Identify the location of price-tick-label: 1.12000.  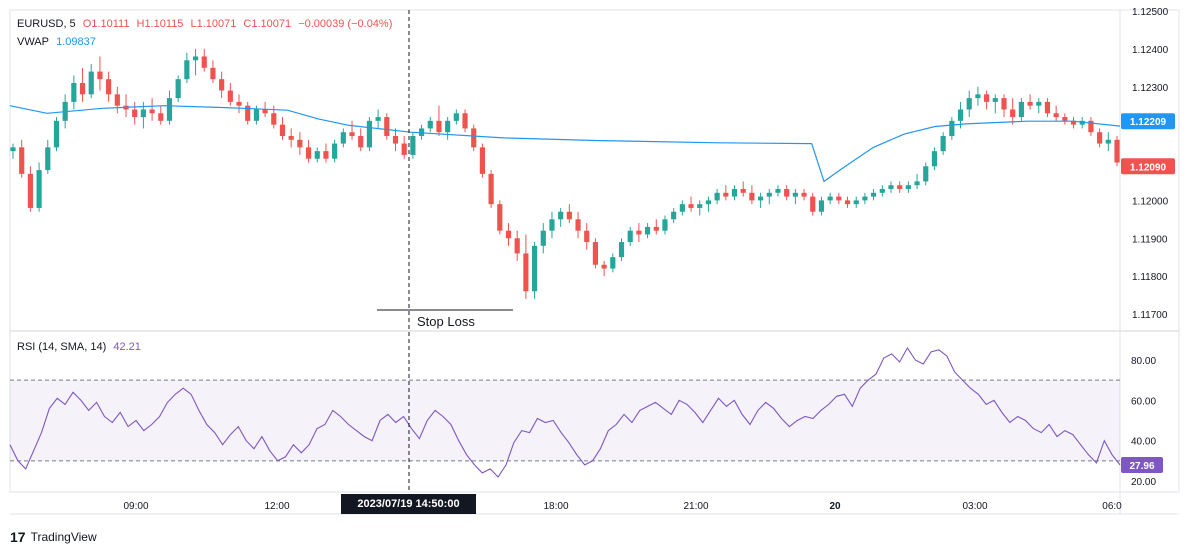
(1150, 201).